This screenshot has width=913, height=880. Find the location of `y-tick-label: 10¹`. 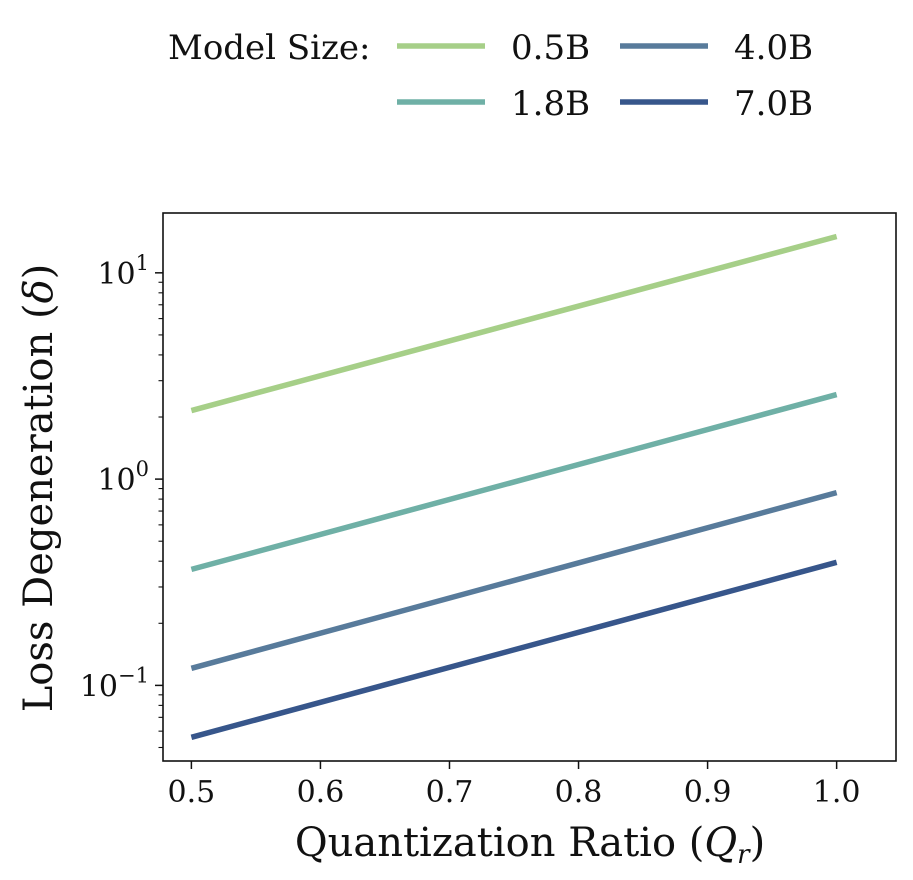

y-tick-label: 10¹ is located at coordinates (123, 271).